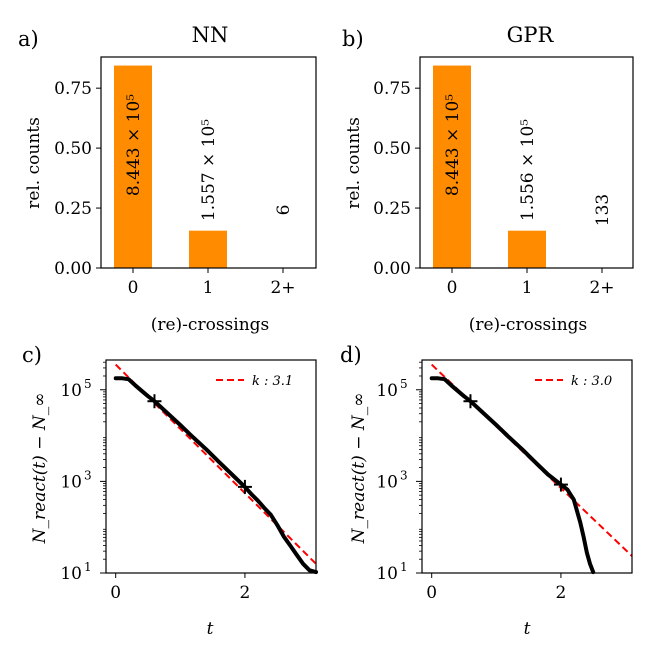 Image resolution: width=664 pixels, height=664 pixels. I want to click on ylabel-d: N_react(t) − N_∞, so click(359, 469).